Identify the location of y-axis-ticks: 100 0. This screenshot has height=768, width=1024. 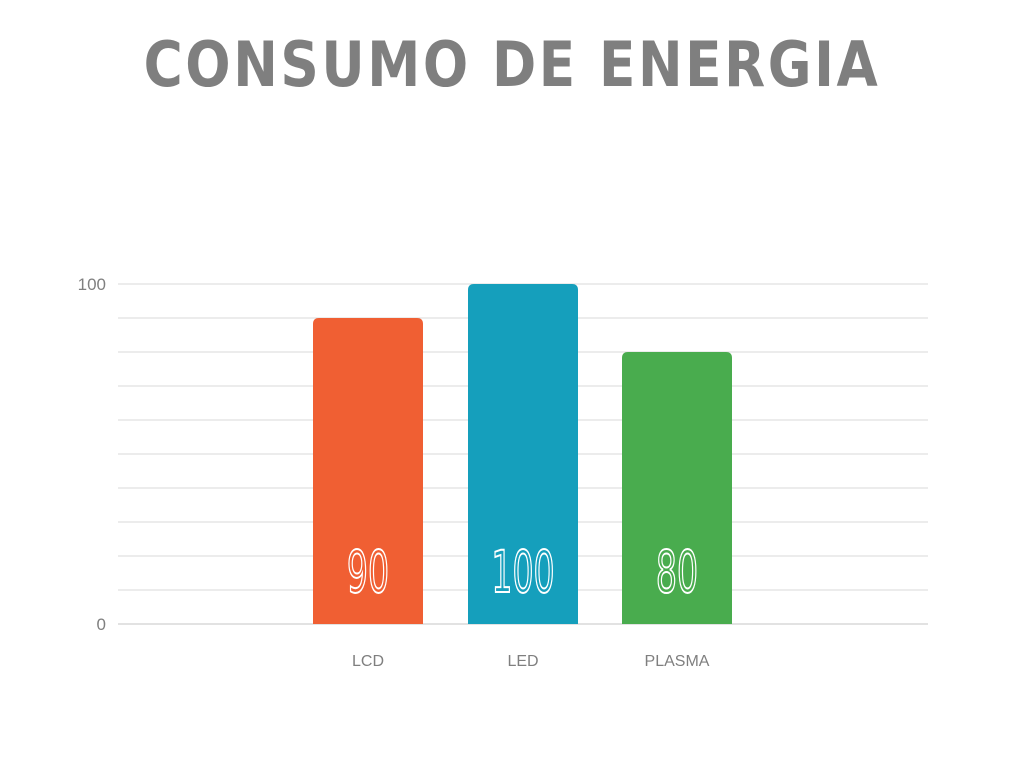
(92, 454).